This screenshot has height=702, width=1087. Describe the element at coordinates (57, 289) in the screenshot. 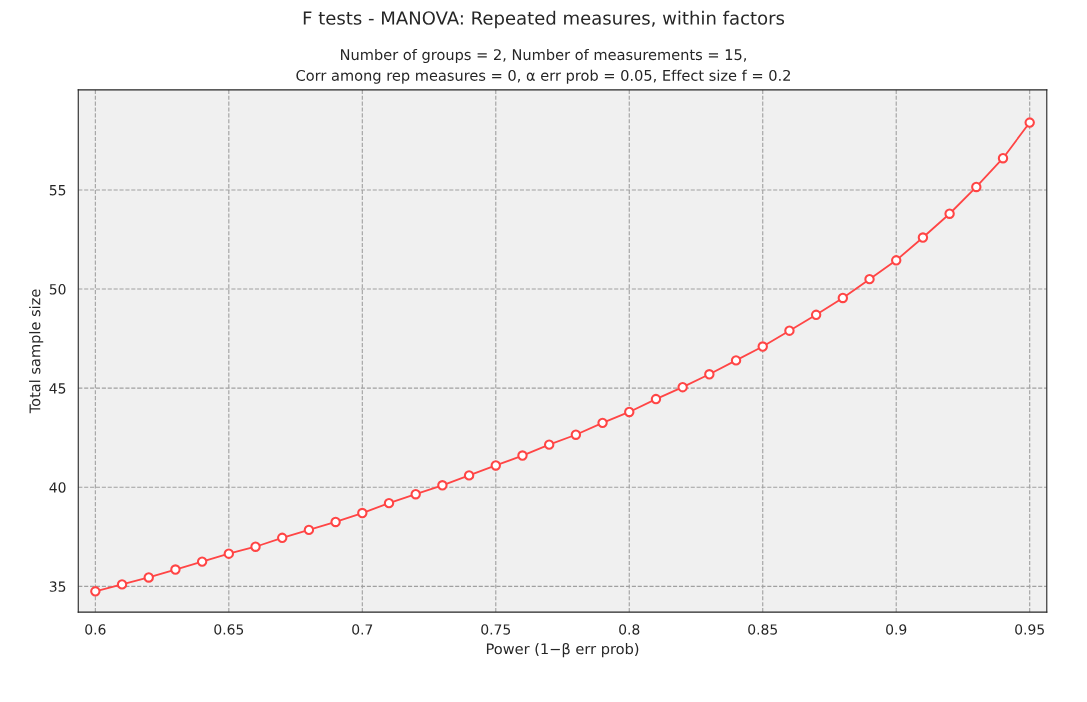

I see `y-tick-label: 50` at that location.